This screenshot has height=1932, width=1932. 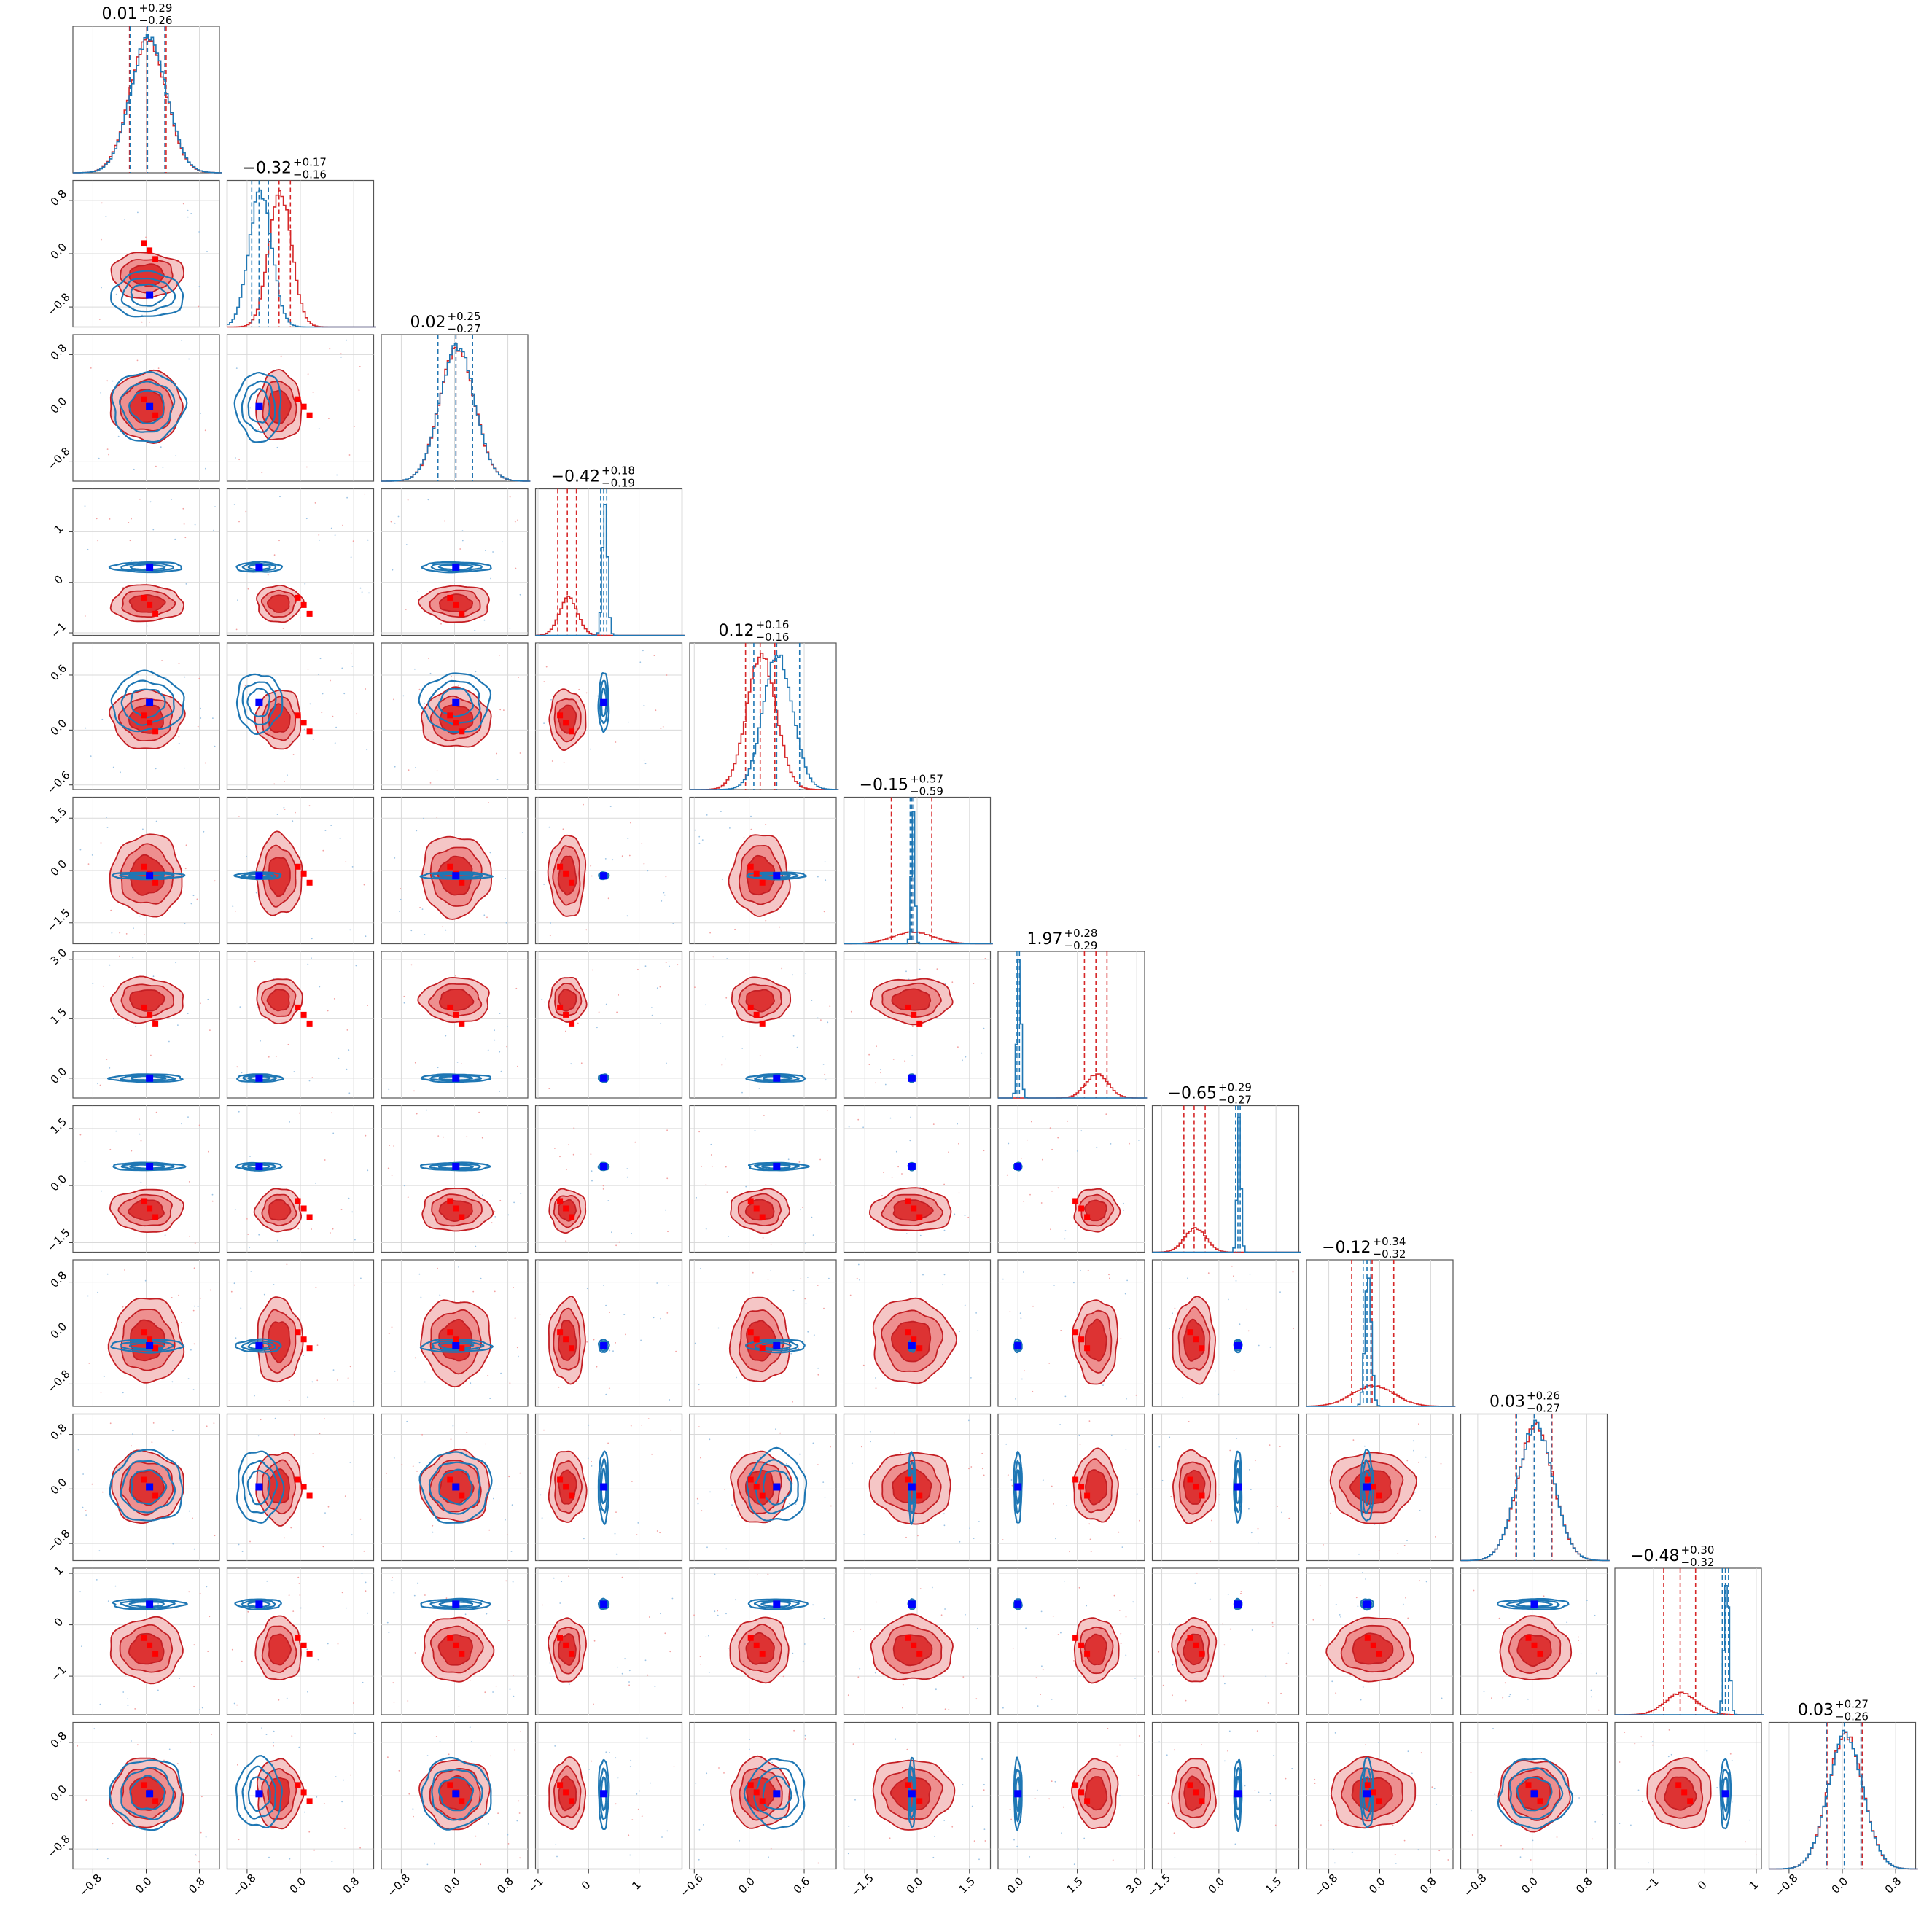 I want to click on y-tick-label: −1.5, so click(x=58, y=1240).